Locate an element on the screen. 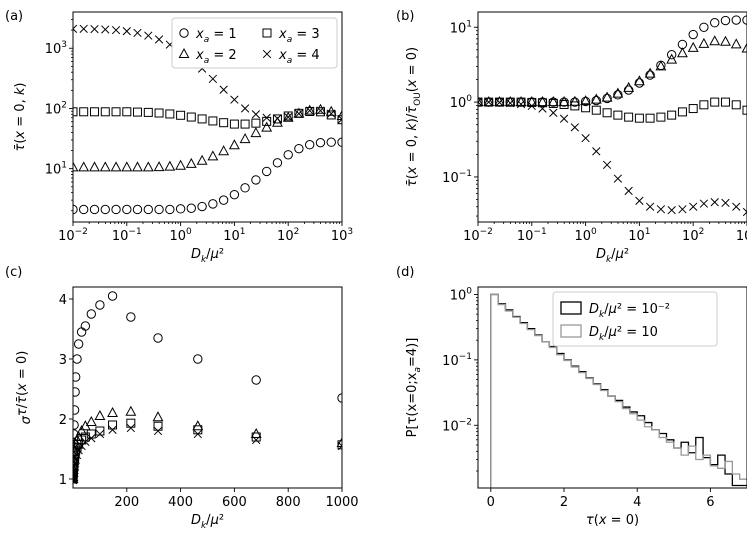 The image size is (747, 544). x-axis-label: τ(x = 0) is located at coordinates (612, 520).